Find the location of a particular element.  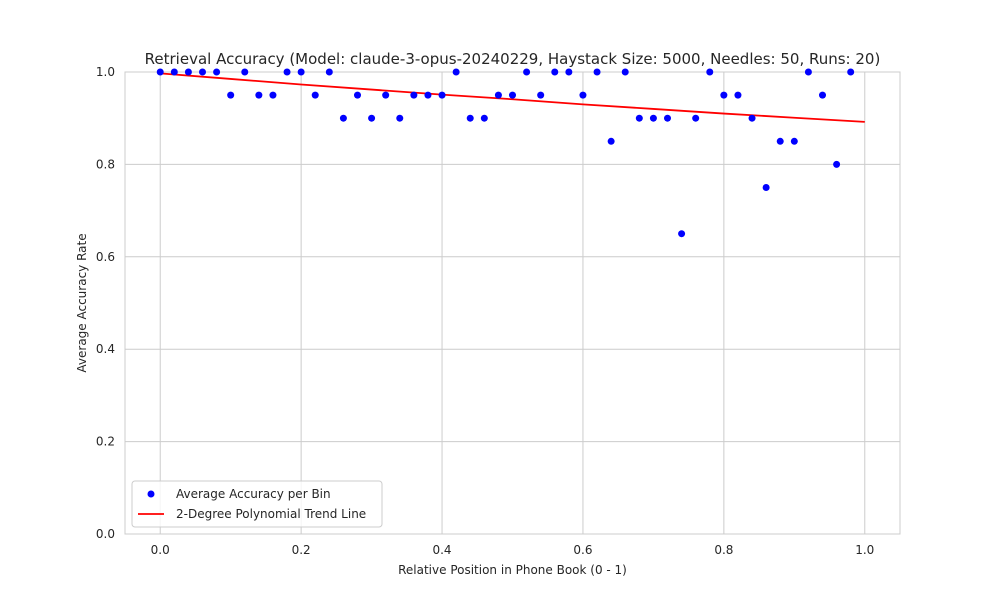

trend-line-layer is located at coordinates (512, 97).